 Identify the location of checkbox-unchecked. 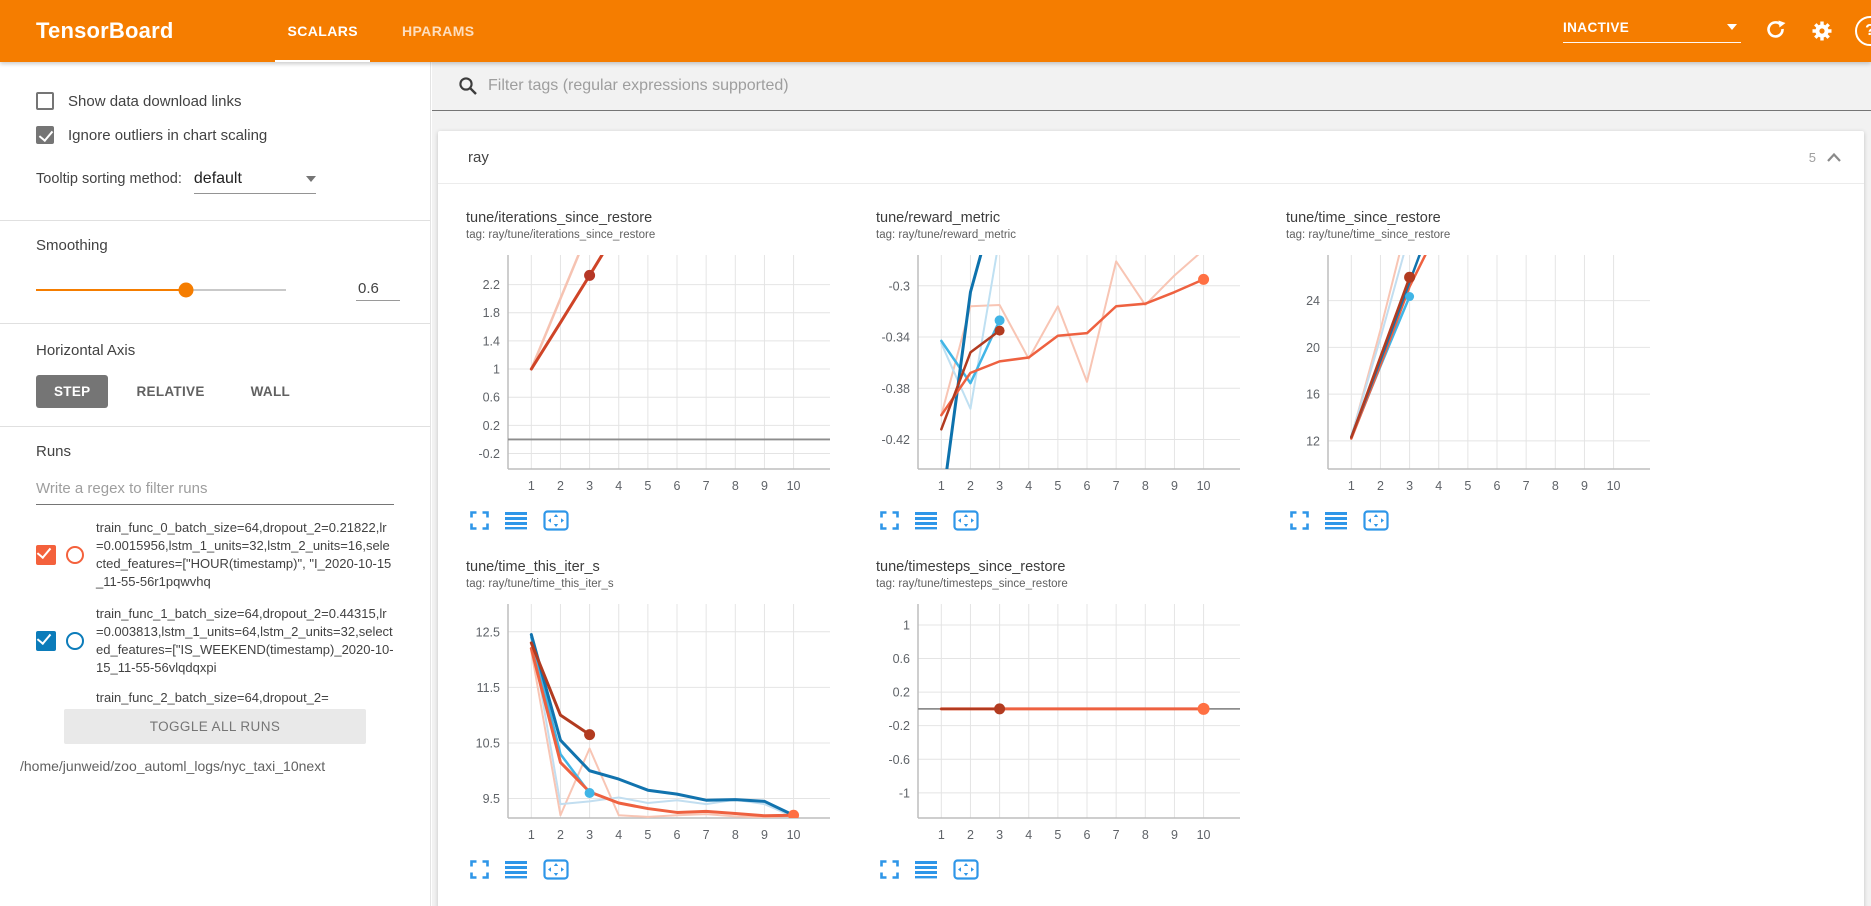
(45, 101).